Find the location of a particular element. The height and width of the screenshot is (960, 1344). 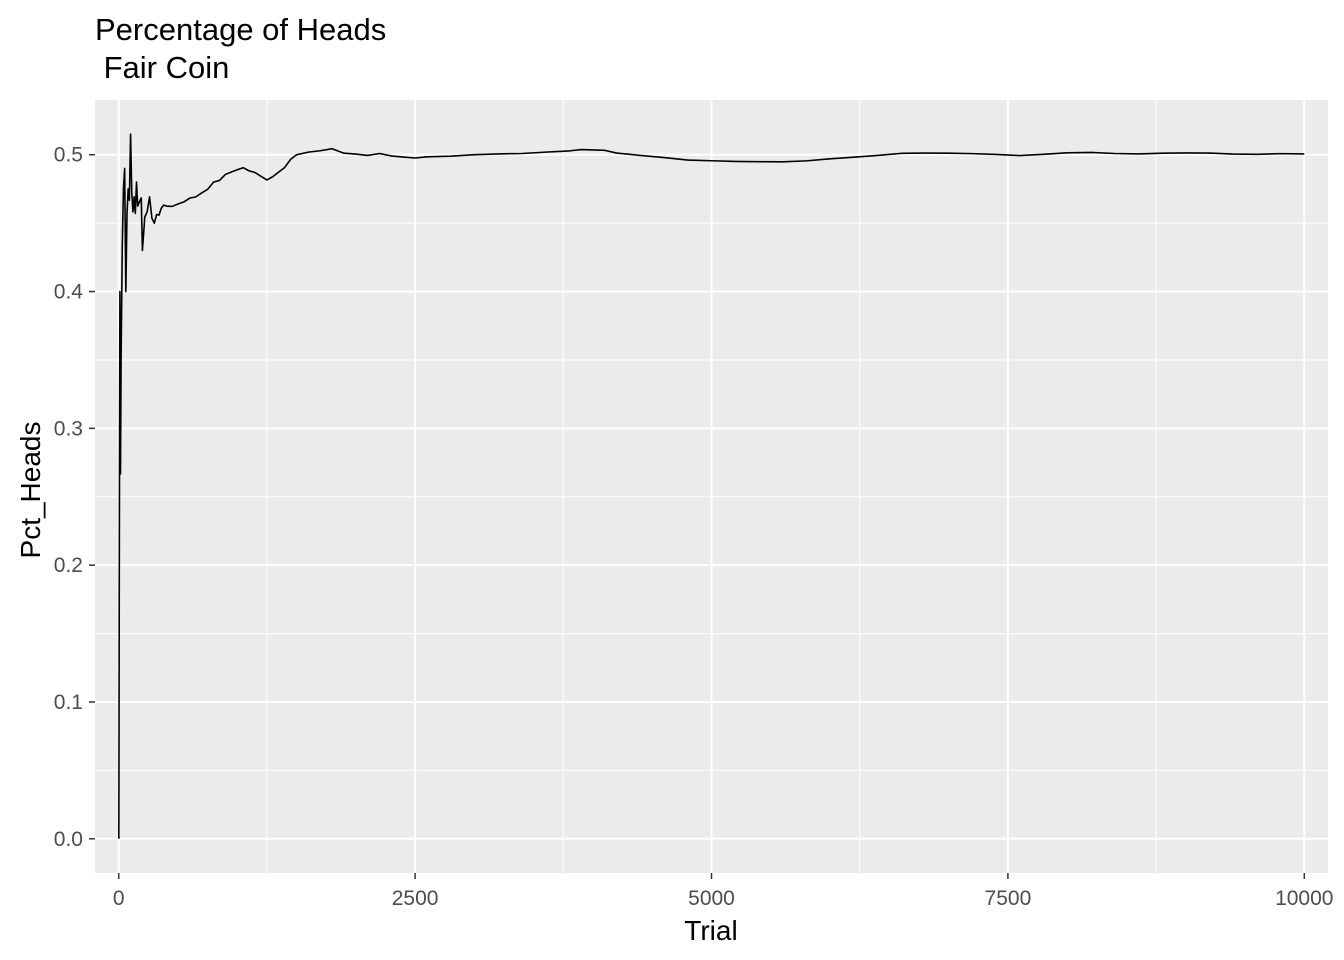

y-tick-label: 0.2 is located at coordinates (68, 565).